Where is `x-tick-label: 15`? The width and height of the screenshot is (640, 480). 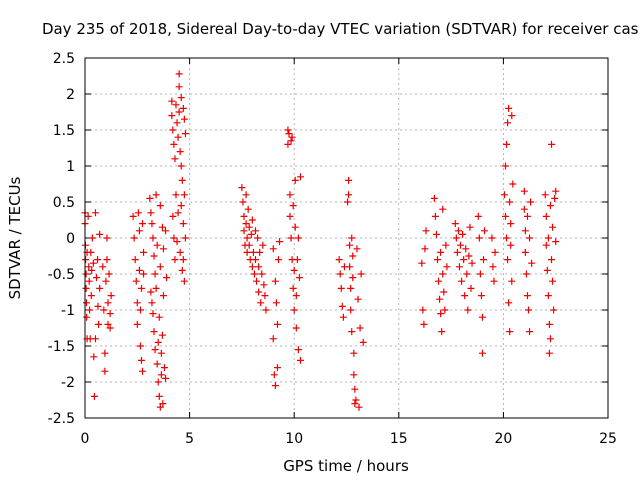 x-tick-label: 15 is located at coordinates (399, 439).